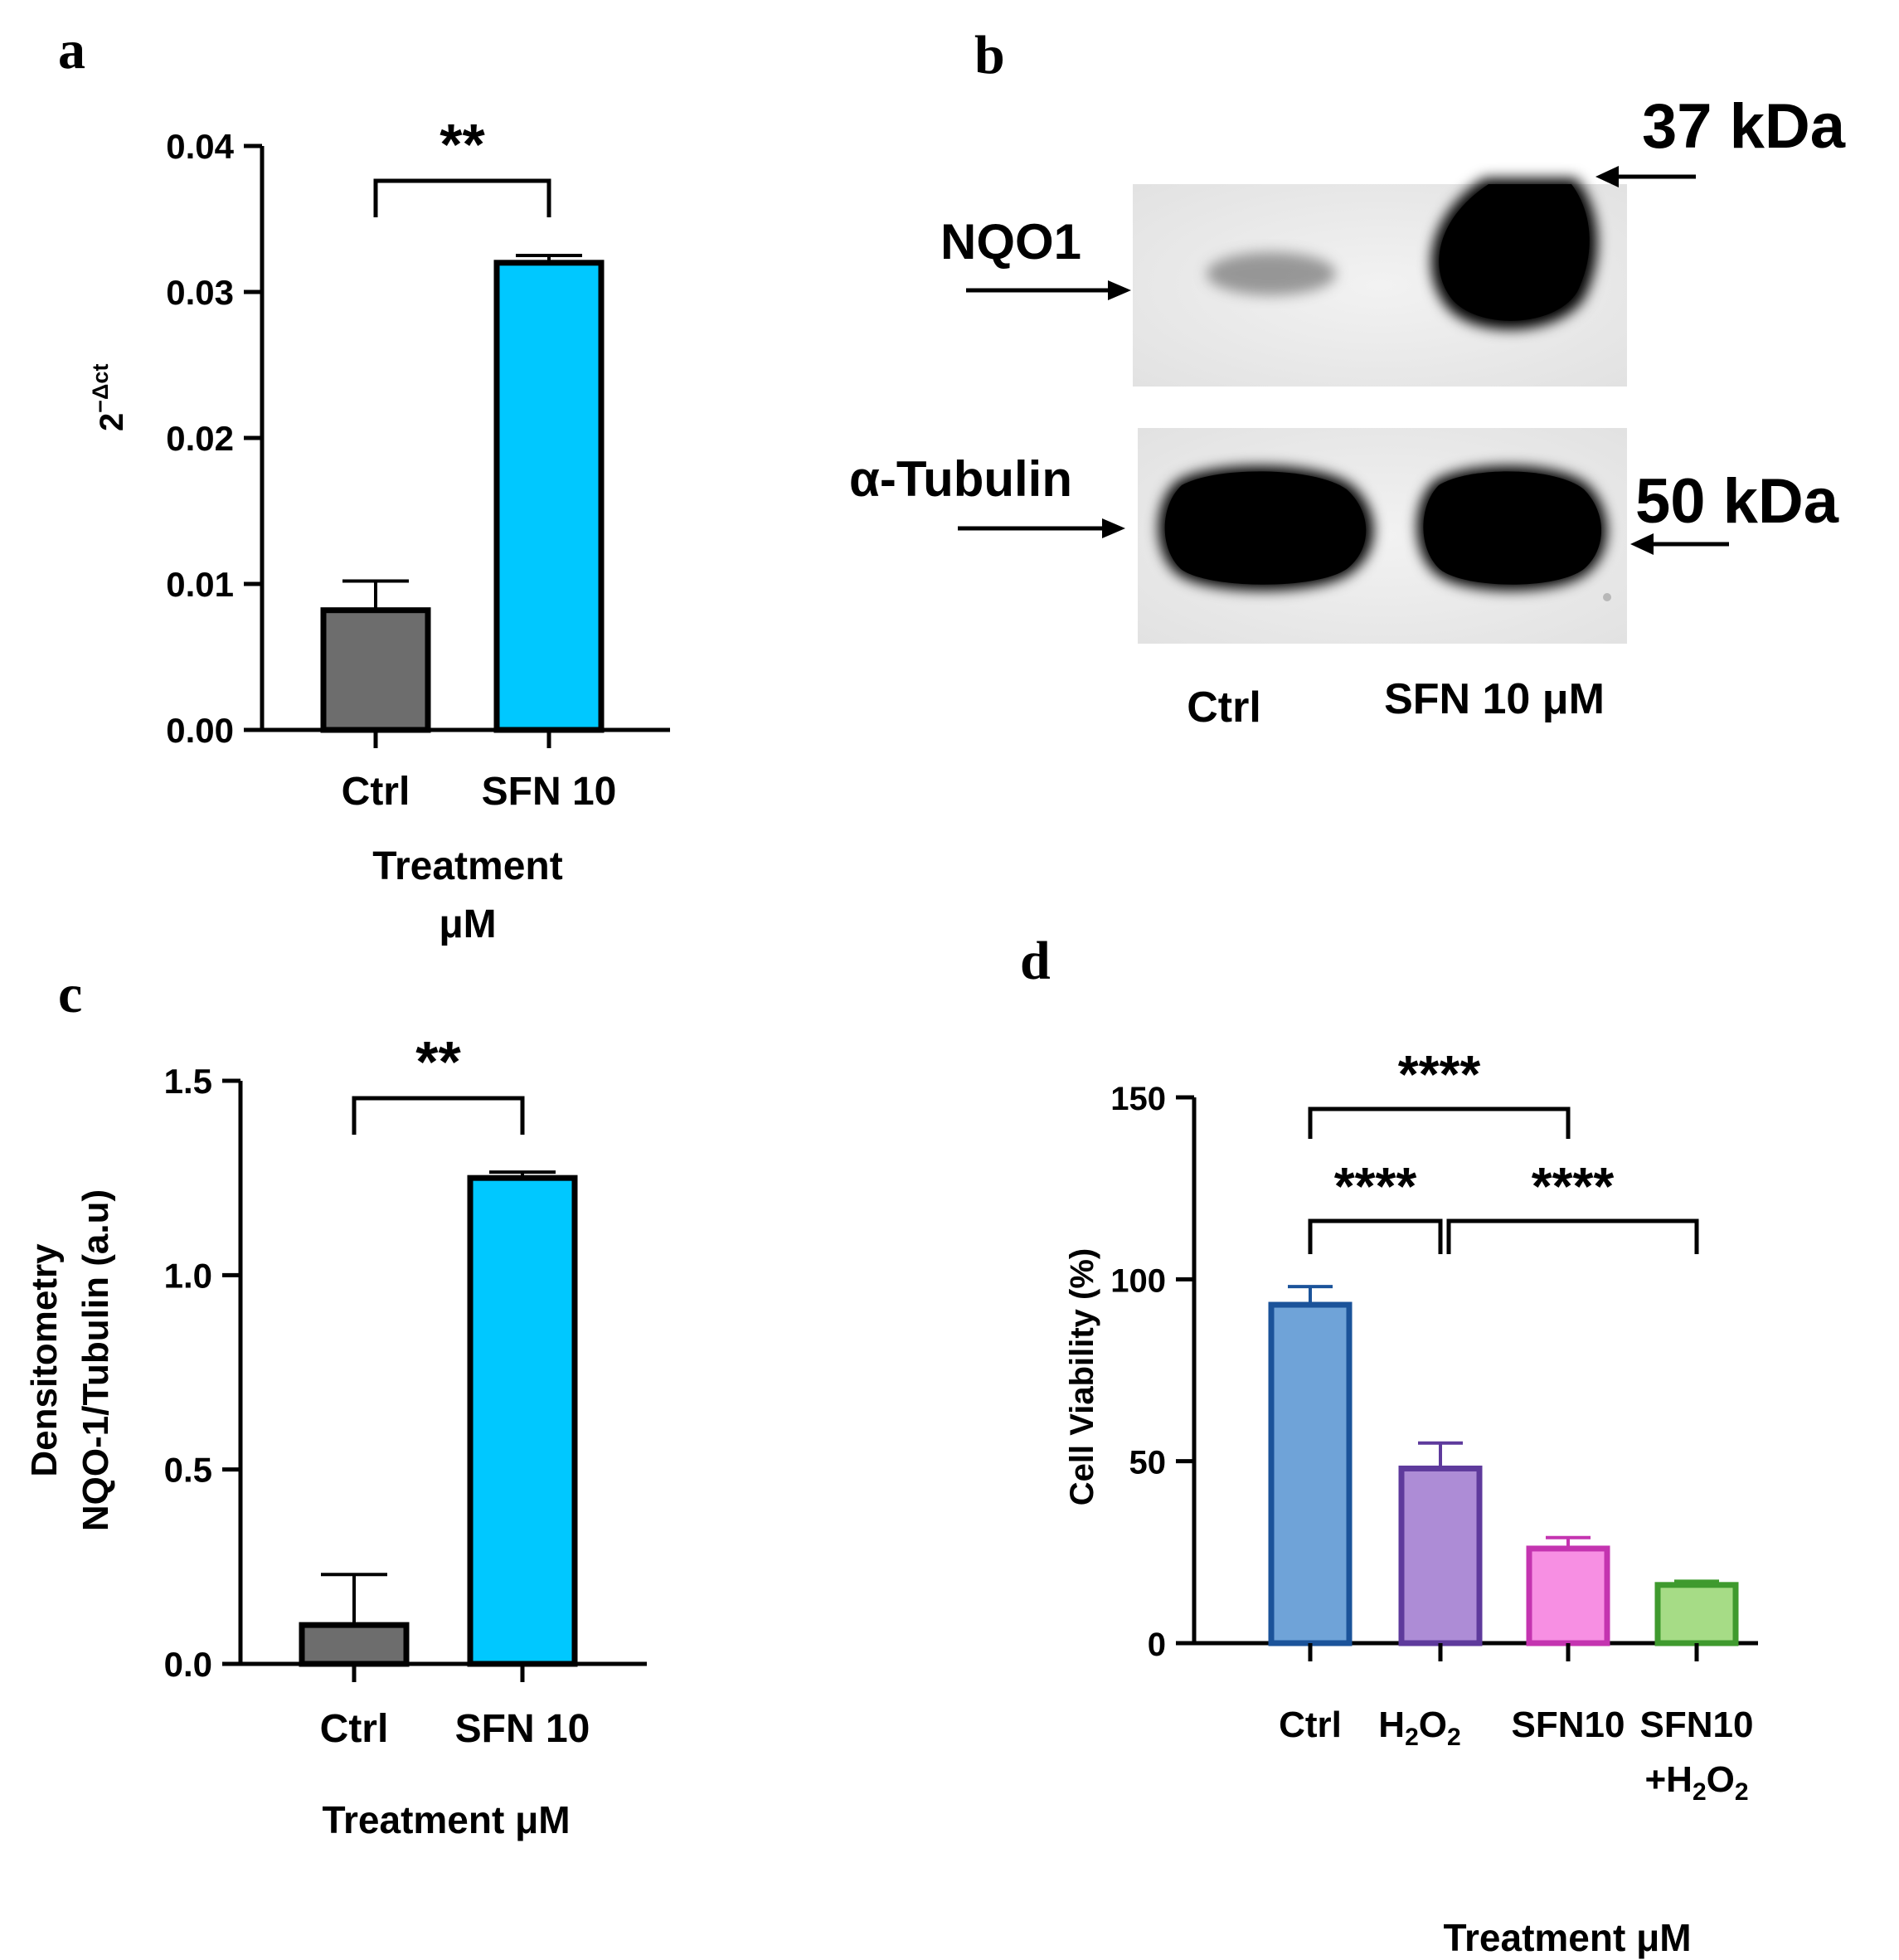 This screenshot has width=1899, height=1960. Describe the element at coordinates (200, 146) in the screenshot. I see `chart-a-ytick-label: 0.04` at that location.